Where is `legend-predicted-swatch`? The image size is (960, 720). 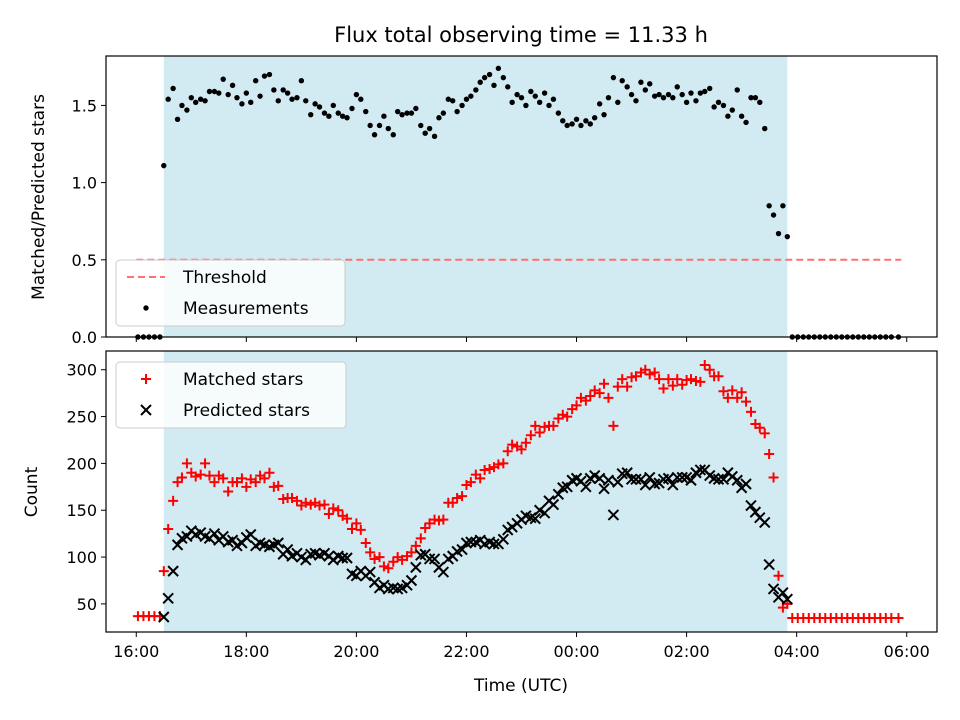
legend-predicted-swatch is located at coordinates (146, 410).